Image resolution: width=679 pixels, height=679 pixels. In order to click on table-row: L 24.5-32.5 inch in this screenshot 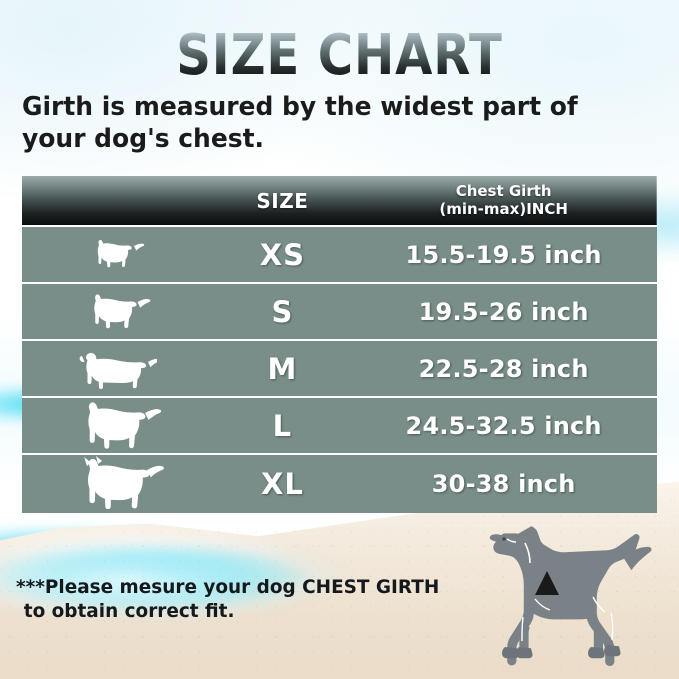, I will do `click(339, 425)`.